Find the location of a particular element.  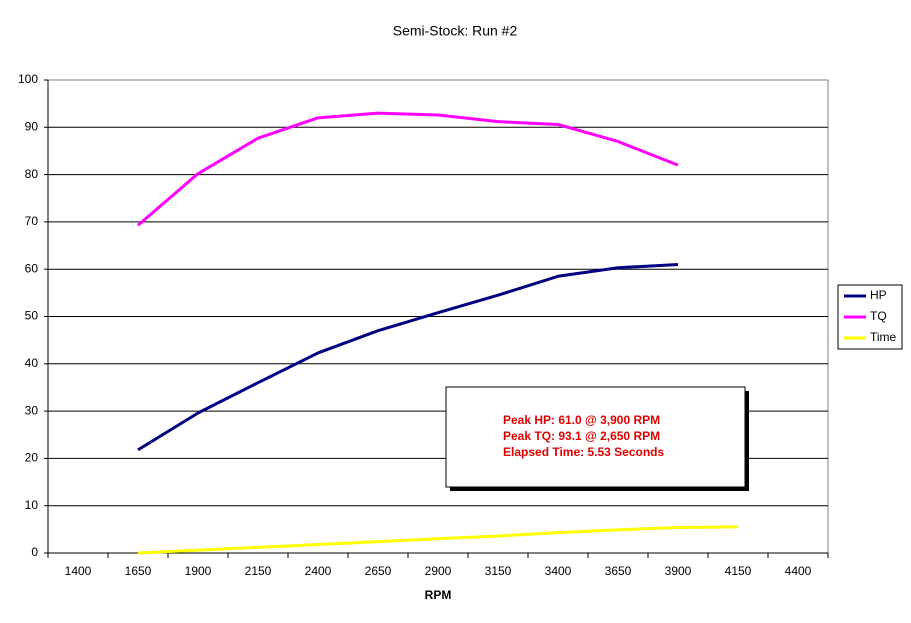

annotation: Peak HP: 61.0 @ 3,900 RPM is located at coordinates (581, 420).